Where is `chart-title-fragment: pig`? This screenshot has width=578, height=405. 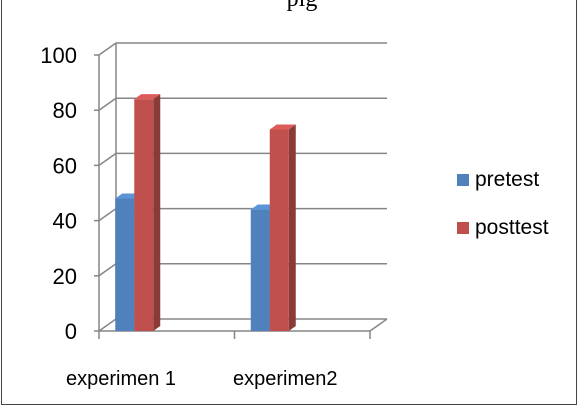 chart-title-fragment: pig is located at coordinates (302, 8).